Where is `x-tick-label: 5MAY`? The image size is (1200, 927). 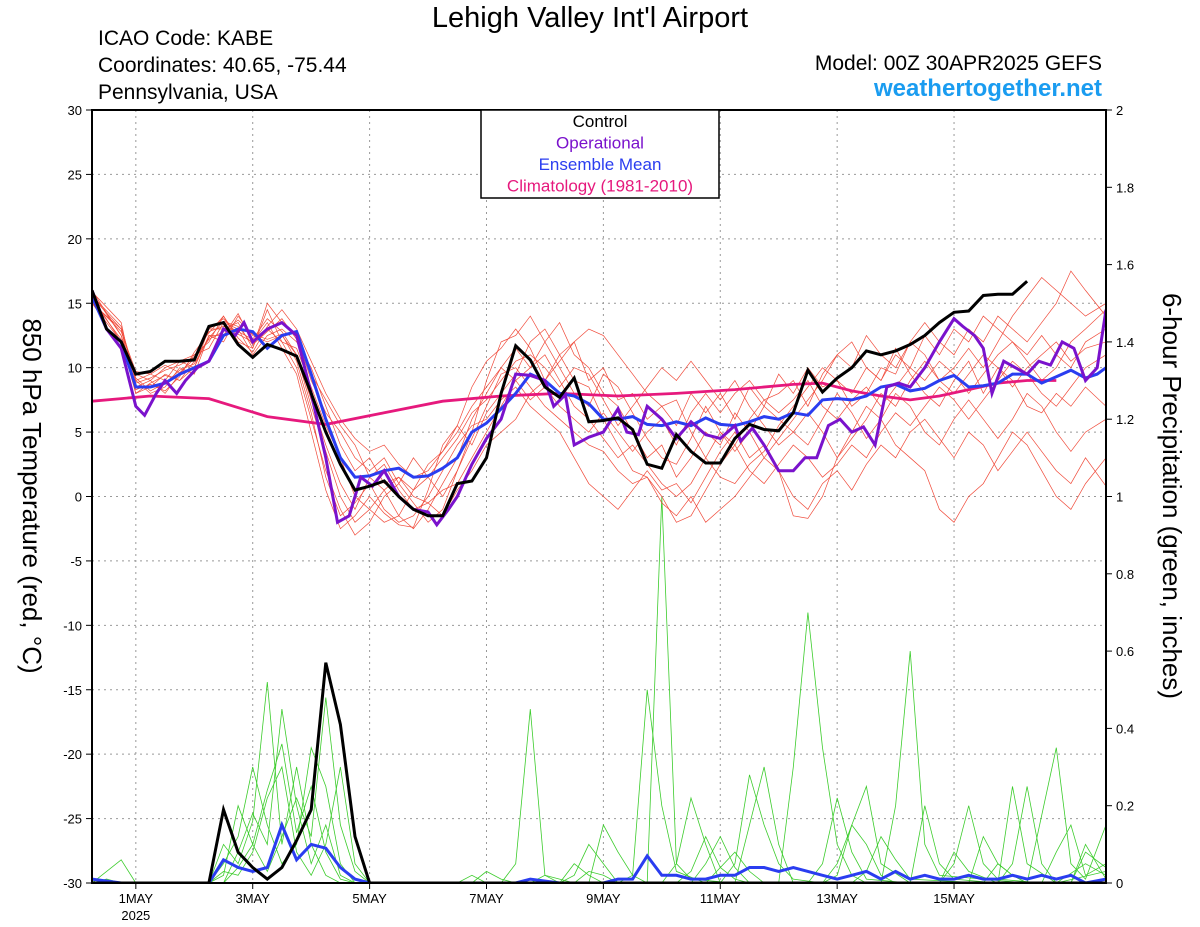 x-tick-label: 5MAY is located at coordinates (369, 898).